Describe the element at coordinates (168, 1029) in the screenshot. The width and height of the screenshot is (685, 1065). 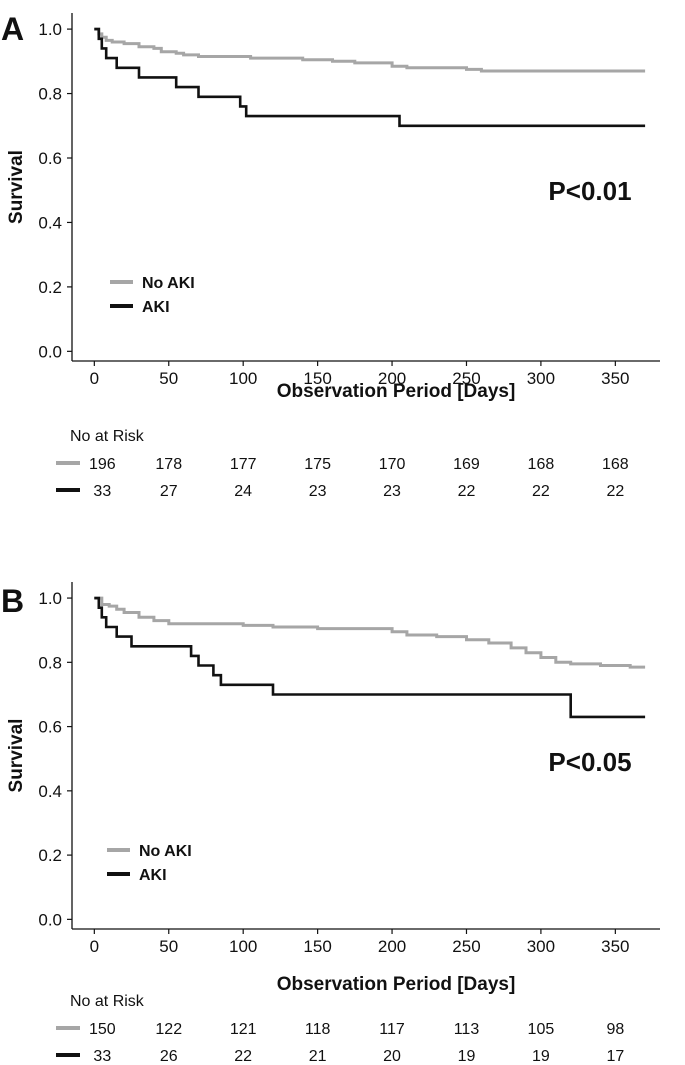
I see `at-risk-value: 122` at that location.